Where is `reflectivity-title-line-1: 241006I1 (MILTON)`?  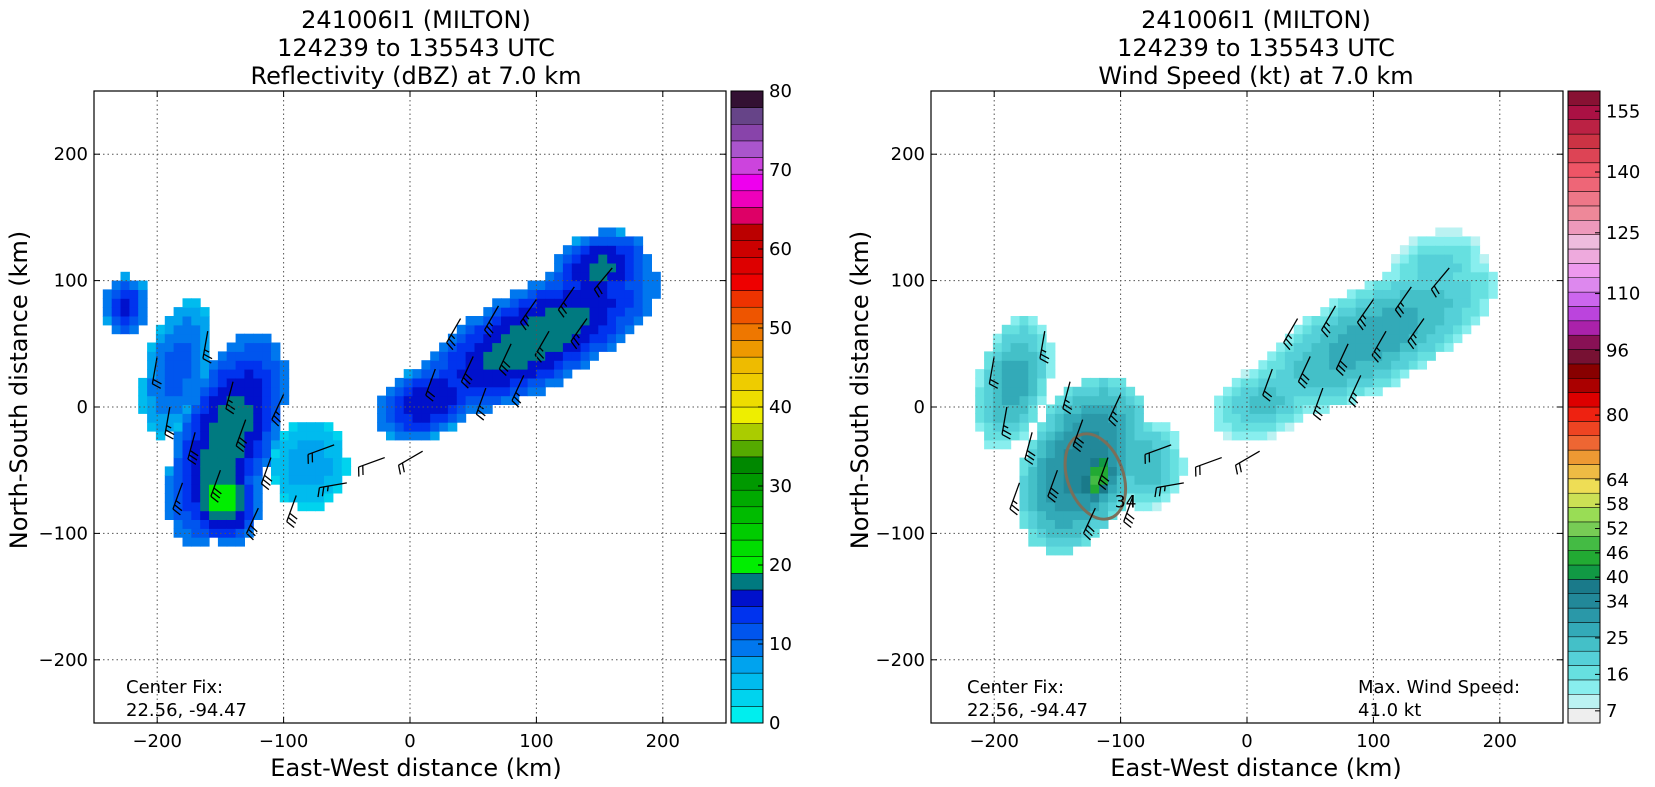
reflectivity-title-line-1: 241006I1 (MILTON) is located at coordinates (416, 20).